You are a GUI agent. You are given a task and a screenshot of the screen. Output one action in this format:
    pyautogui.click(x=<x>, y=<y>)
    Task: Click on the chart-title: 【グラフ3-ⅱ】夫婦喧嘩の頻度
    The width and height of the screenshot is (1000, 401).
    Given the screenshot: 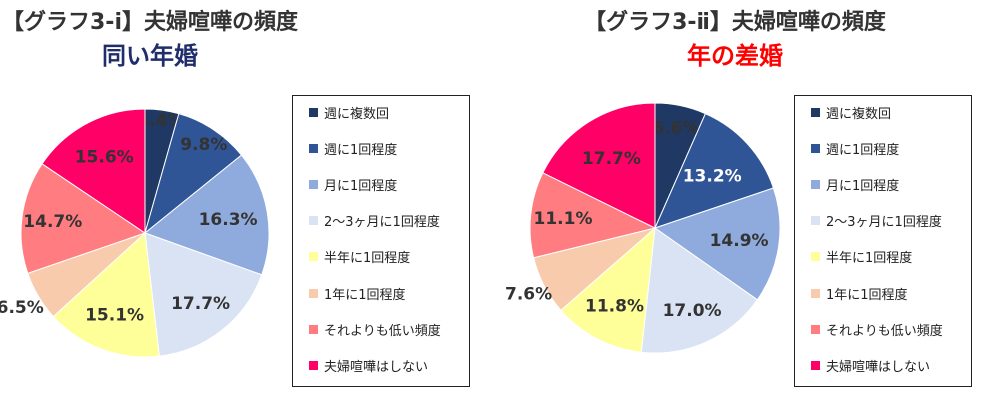 What is the action you would take?
    pyautogui.click(x=735, y=22)
    